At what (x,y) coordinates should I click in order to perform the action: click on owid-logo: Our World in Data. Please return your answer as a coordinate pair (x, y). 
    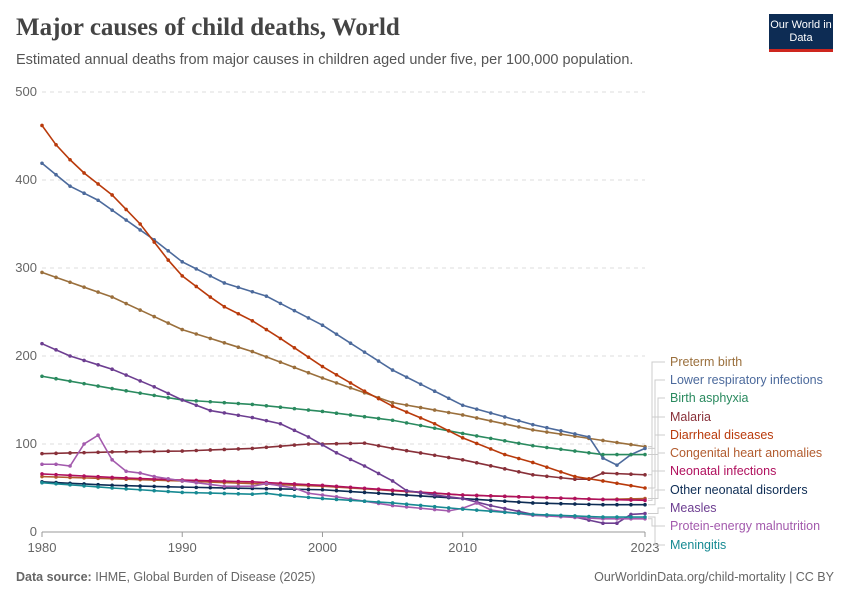
    Looking at the image, I should click on (801, 33).